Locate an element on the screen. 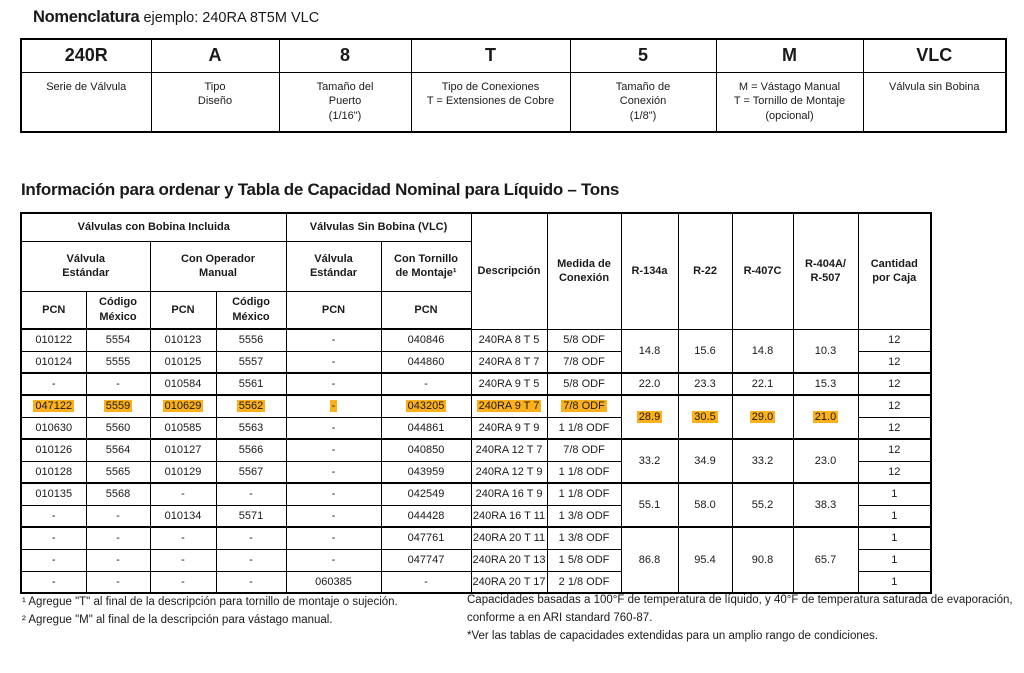 This screenshot has width=1024, height=673. col-pcn-man: 010134 is located at coordinates (183, 516).